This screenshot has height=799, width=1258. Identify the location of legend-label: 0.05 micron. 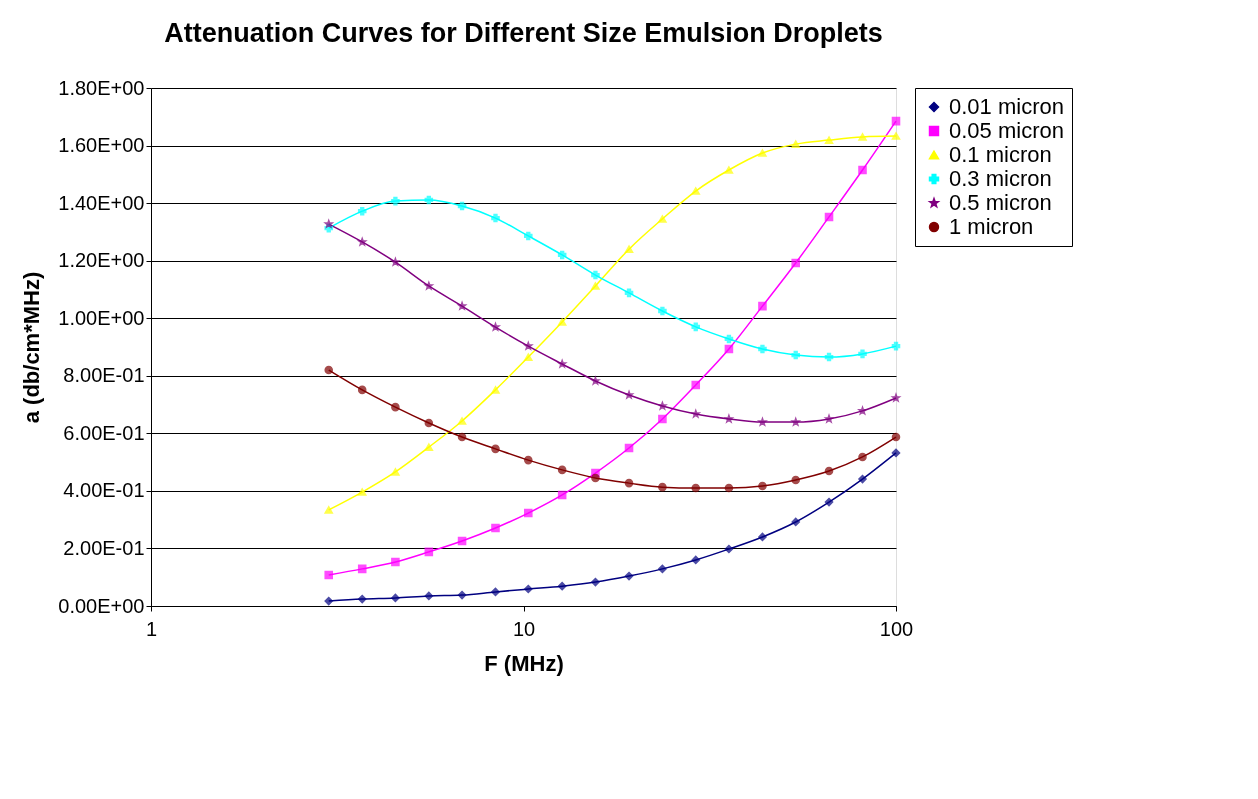
(1006, 130).